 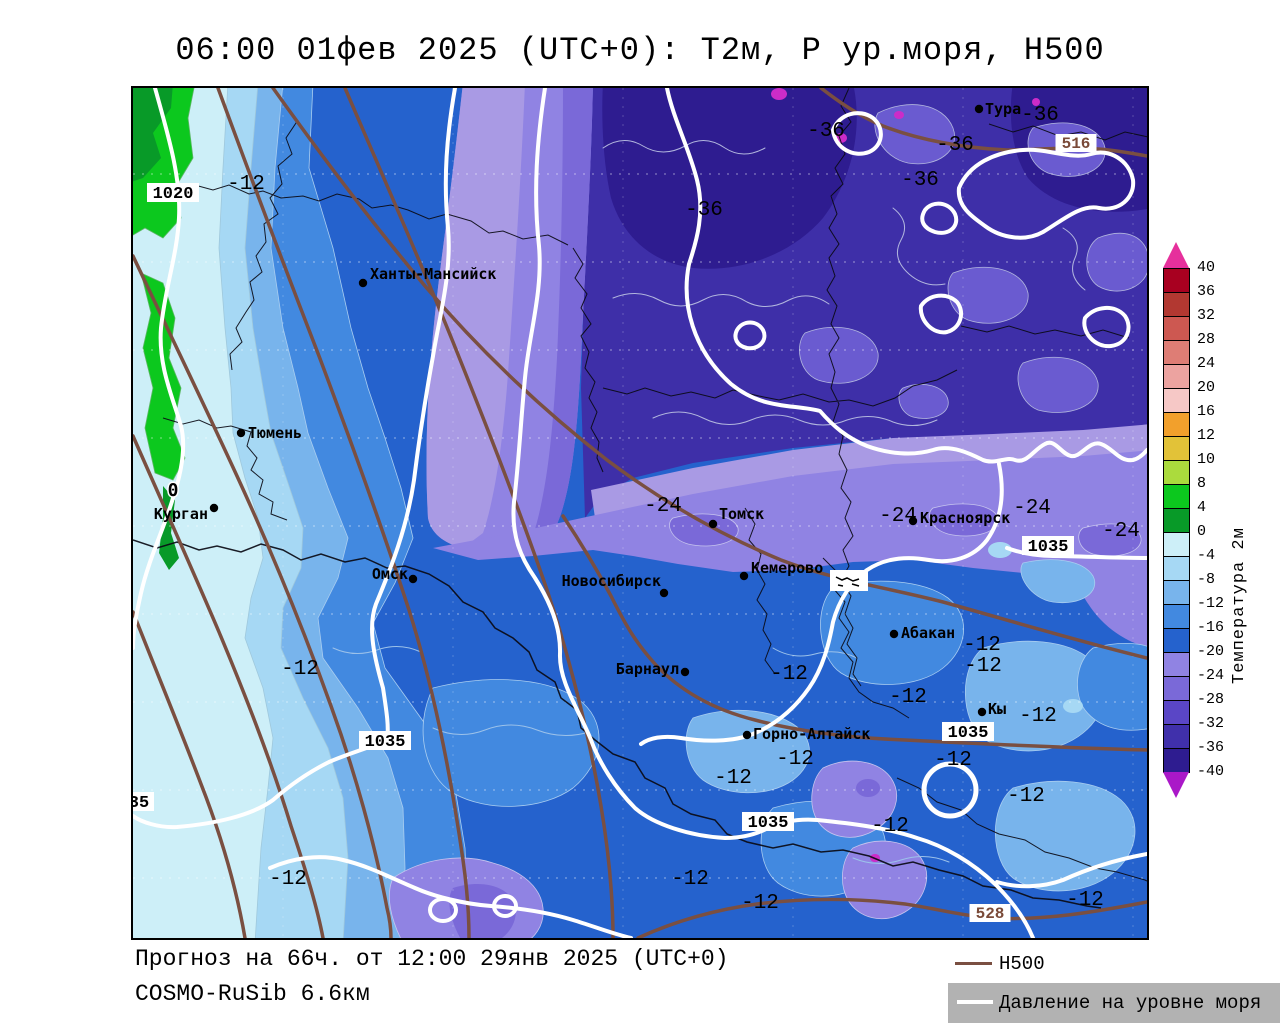 I want to click on city-label: Кемерово, so click(x=787, y=568).